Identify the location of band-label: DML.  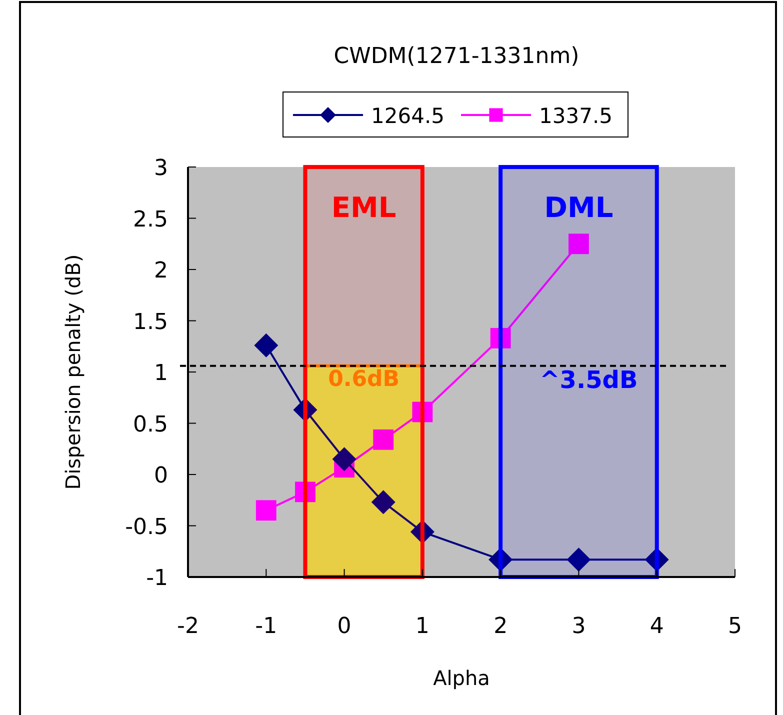
(579, 207).